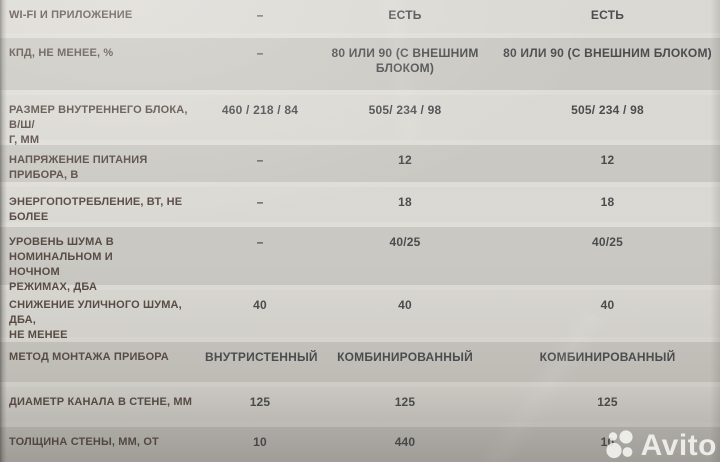  Describe the element at coordinates (360, 163) in the screenshot. I see `table-row: НАПРЯЖЕНИЕ ПИТАНИЯ ПРИБОРА, В – 12 12` at that location.